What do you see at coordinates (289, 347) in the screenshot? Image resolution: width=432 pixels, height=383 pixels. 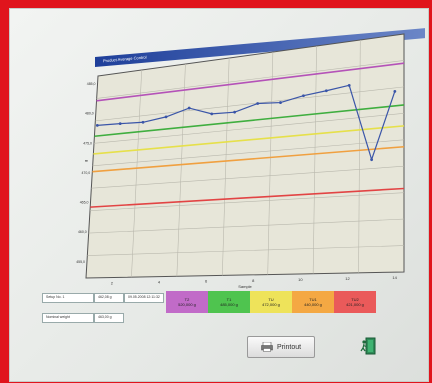 I see `printout-label: Printout` at bounding box center [289, 347].